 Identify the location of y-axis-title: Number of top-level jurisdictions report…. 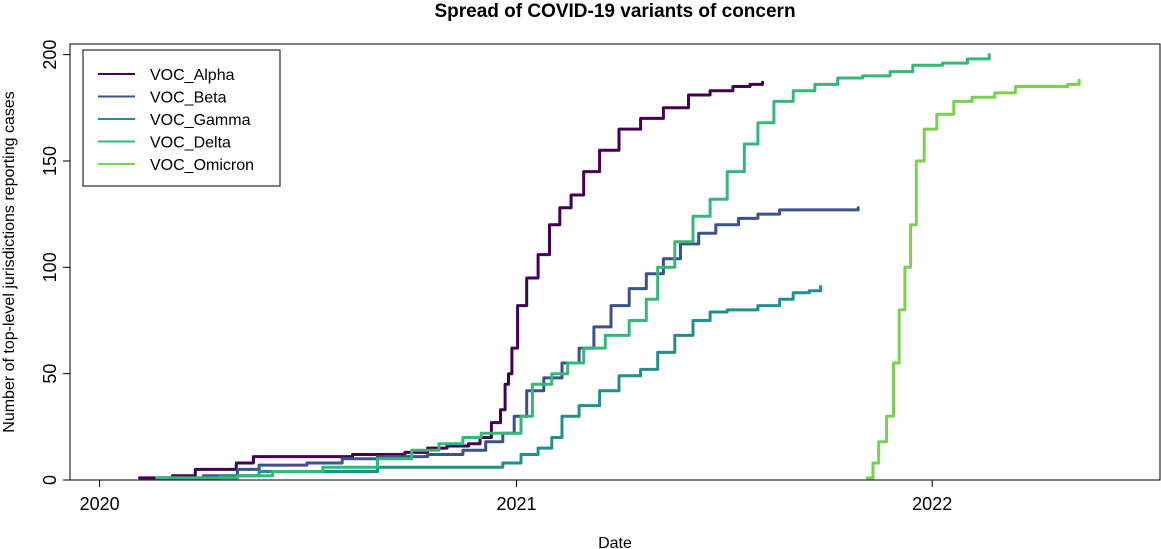
(9, 261).